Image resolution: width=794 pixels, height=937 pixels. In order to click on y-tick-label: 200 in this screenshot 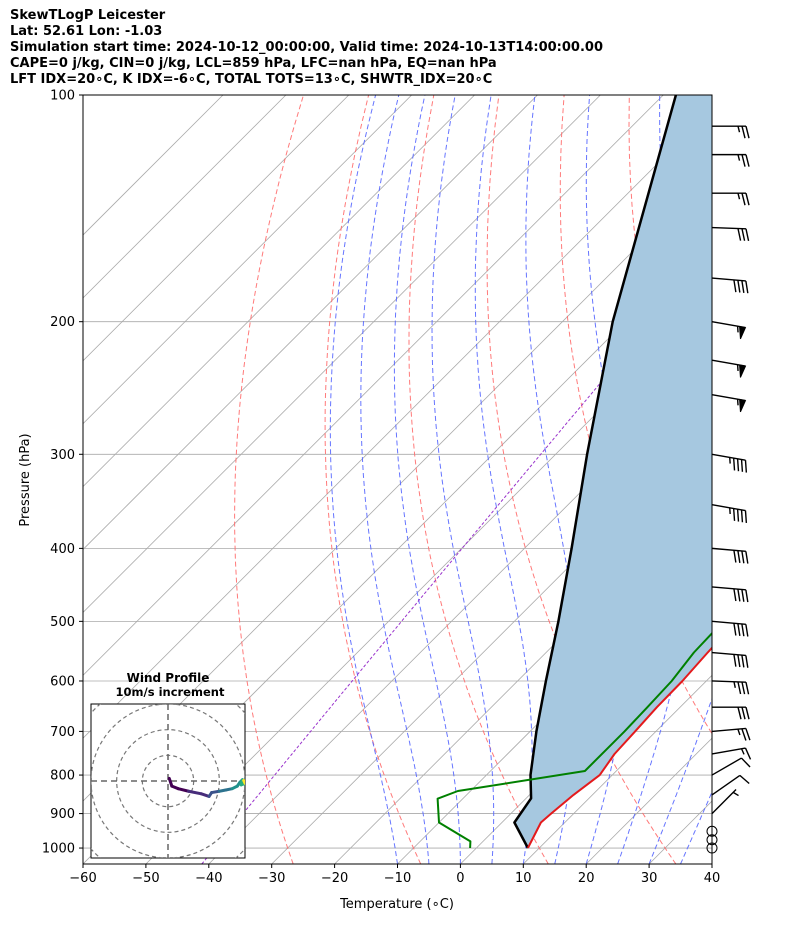, I will do `click(62, 322)`.